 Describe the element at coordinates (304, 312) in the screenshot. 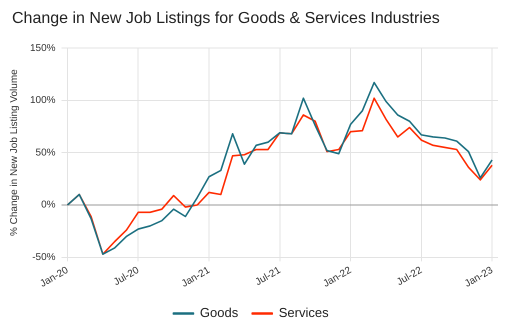

I see `legend-label: Services` at that location.